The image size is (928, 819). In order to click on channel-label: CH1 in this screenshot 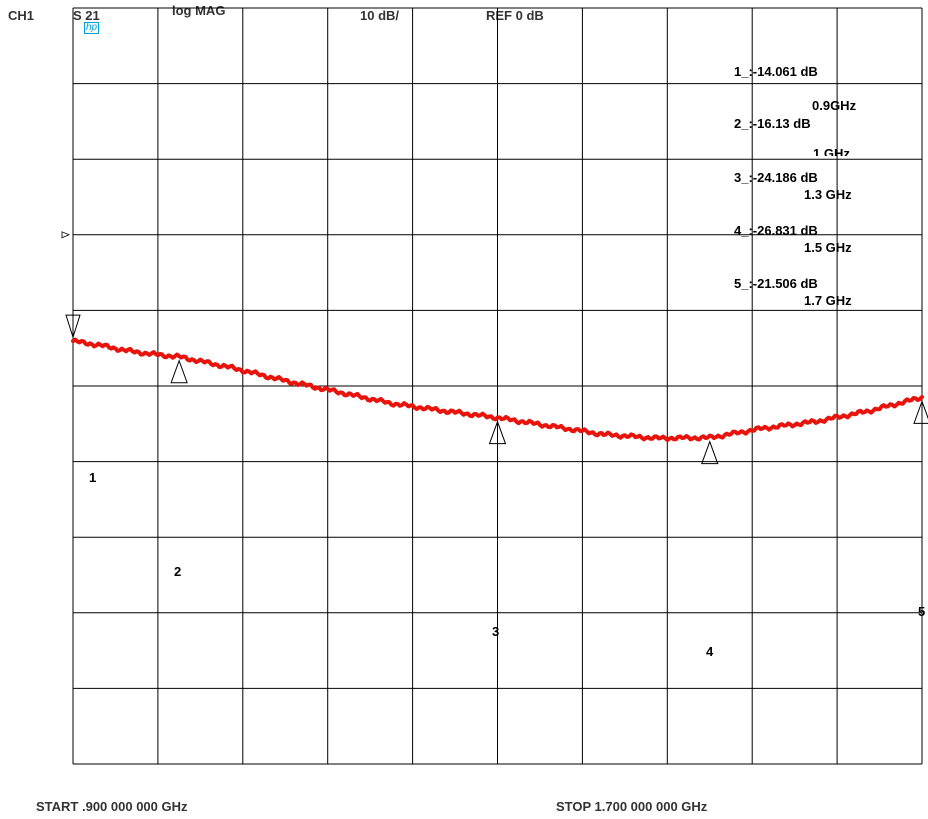, I will do `click(21, 15)`.